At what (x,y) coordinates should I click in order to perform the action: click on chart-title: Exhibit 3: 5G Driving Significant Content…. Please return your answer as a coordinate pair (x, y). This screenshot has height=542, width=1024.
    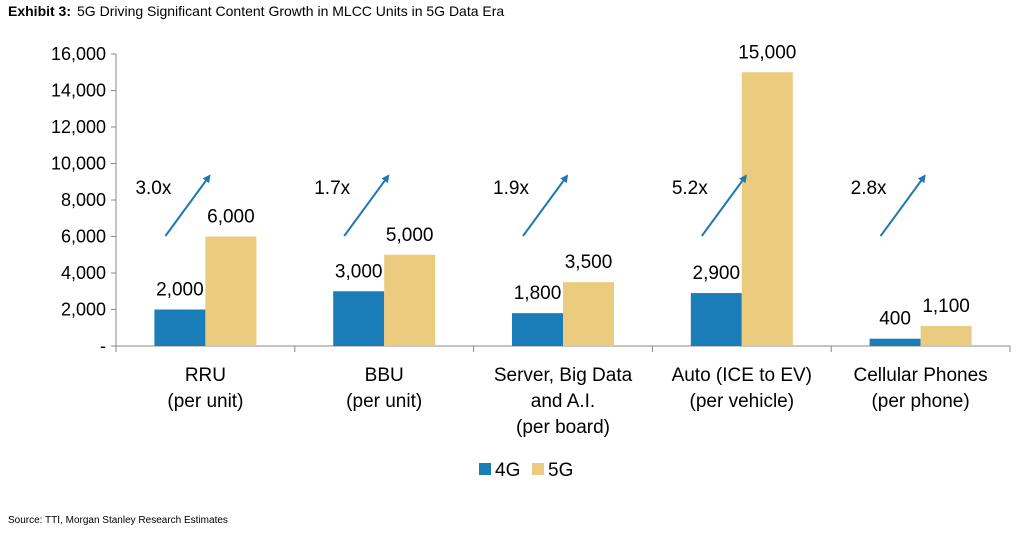
    Looking at the image, I should click on (256, 11).